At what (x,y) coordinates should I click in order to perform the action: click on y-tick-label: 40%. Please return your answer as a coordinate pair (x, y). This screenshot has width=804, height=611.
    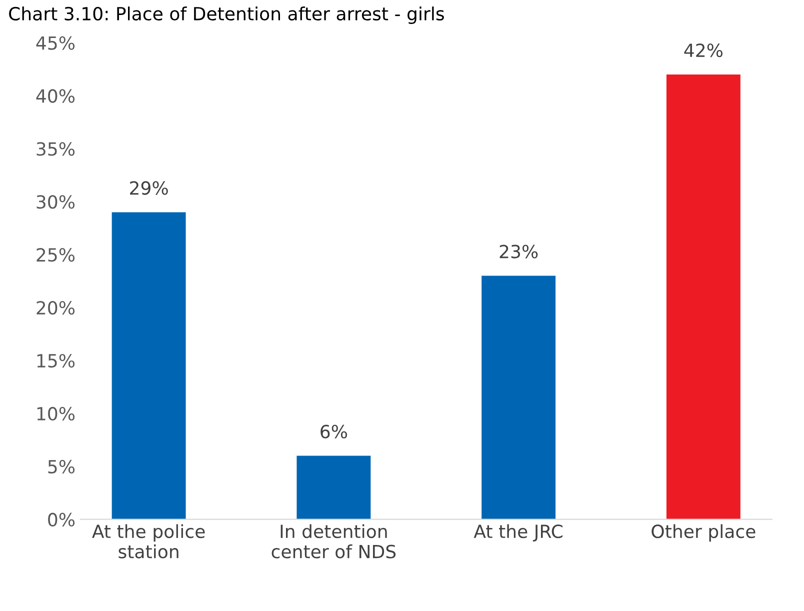
    Looking at the image, I should click on (55, 96).